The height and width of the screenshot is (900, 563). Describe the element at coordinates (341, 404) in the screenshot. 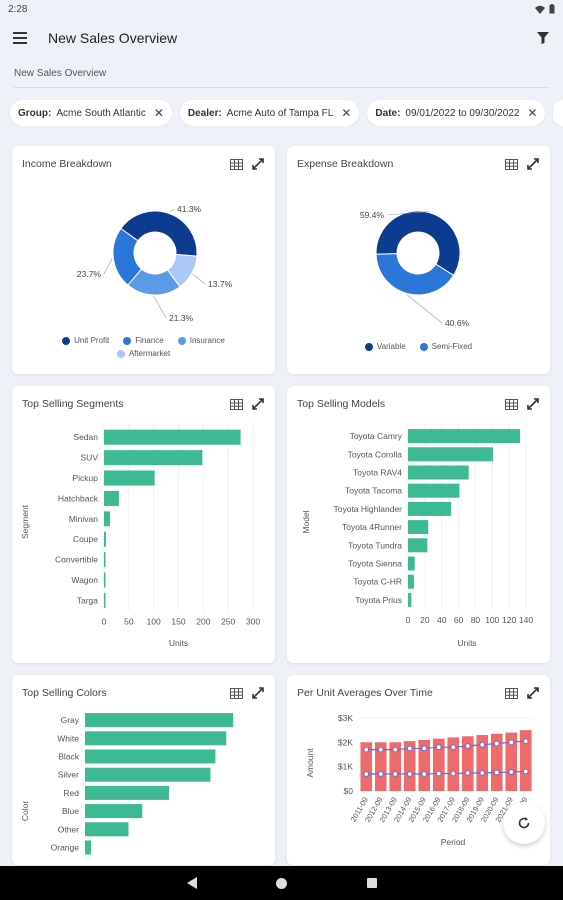

I see `card-title: Top Selling Models` at that location.